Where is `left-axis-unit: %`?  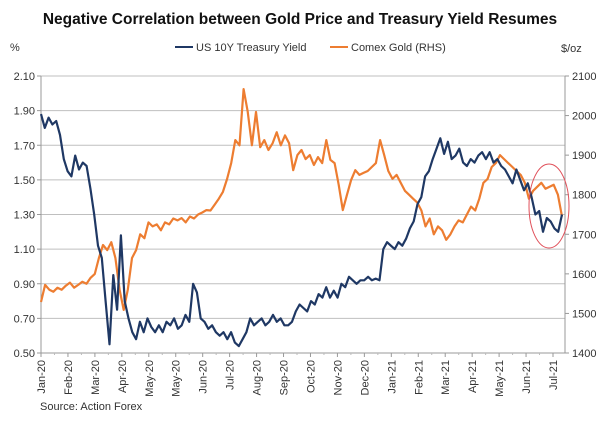 left-axis-unit: % is located at coordinates (15, 48).